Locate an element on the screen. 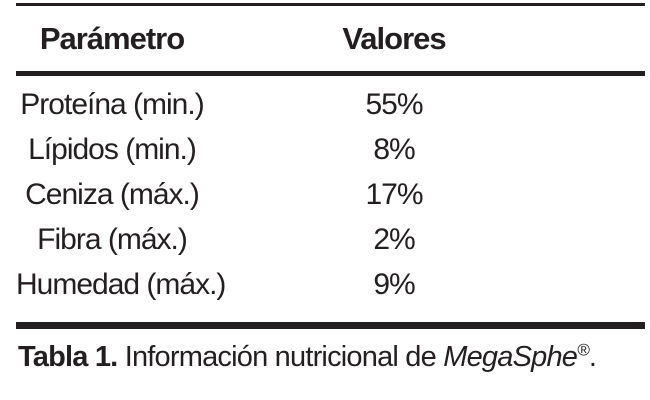 Image resolution: width=650 pixels, height=400 pixels. table-row: Ceniza (máx.) 17% is located at coordinates (330, 194).